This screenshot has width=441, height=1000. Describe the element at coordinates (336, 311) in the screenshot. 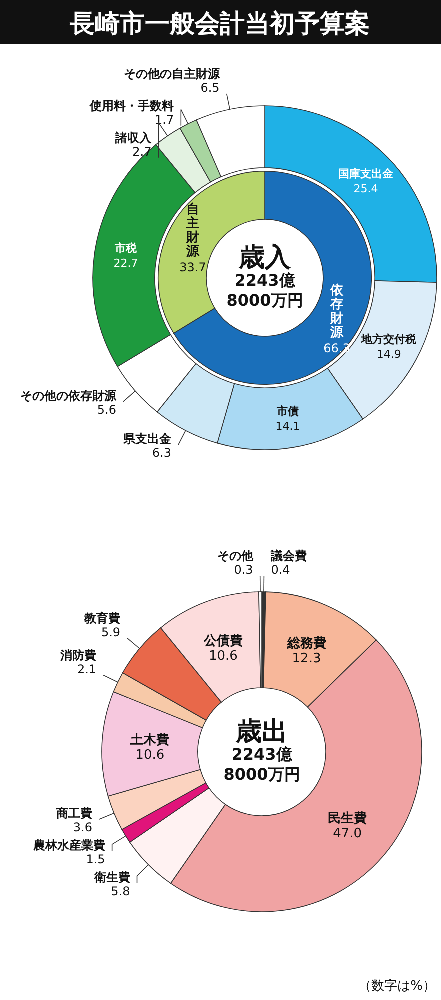

I see `slice-label: 依存財源` at that location.